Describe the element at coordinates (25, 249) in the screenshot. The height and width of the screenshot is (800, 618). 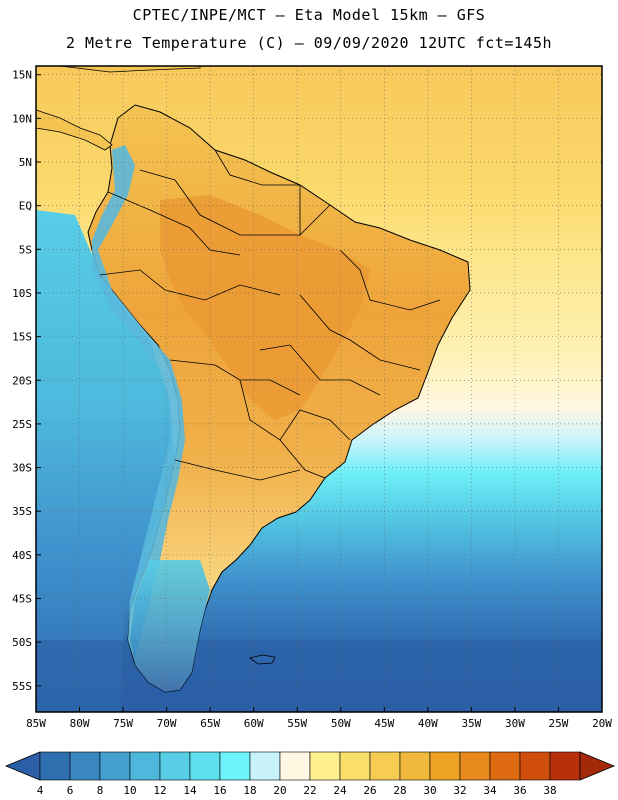
I see `lat-label: 5S` at that location.